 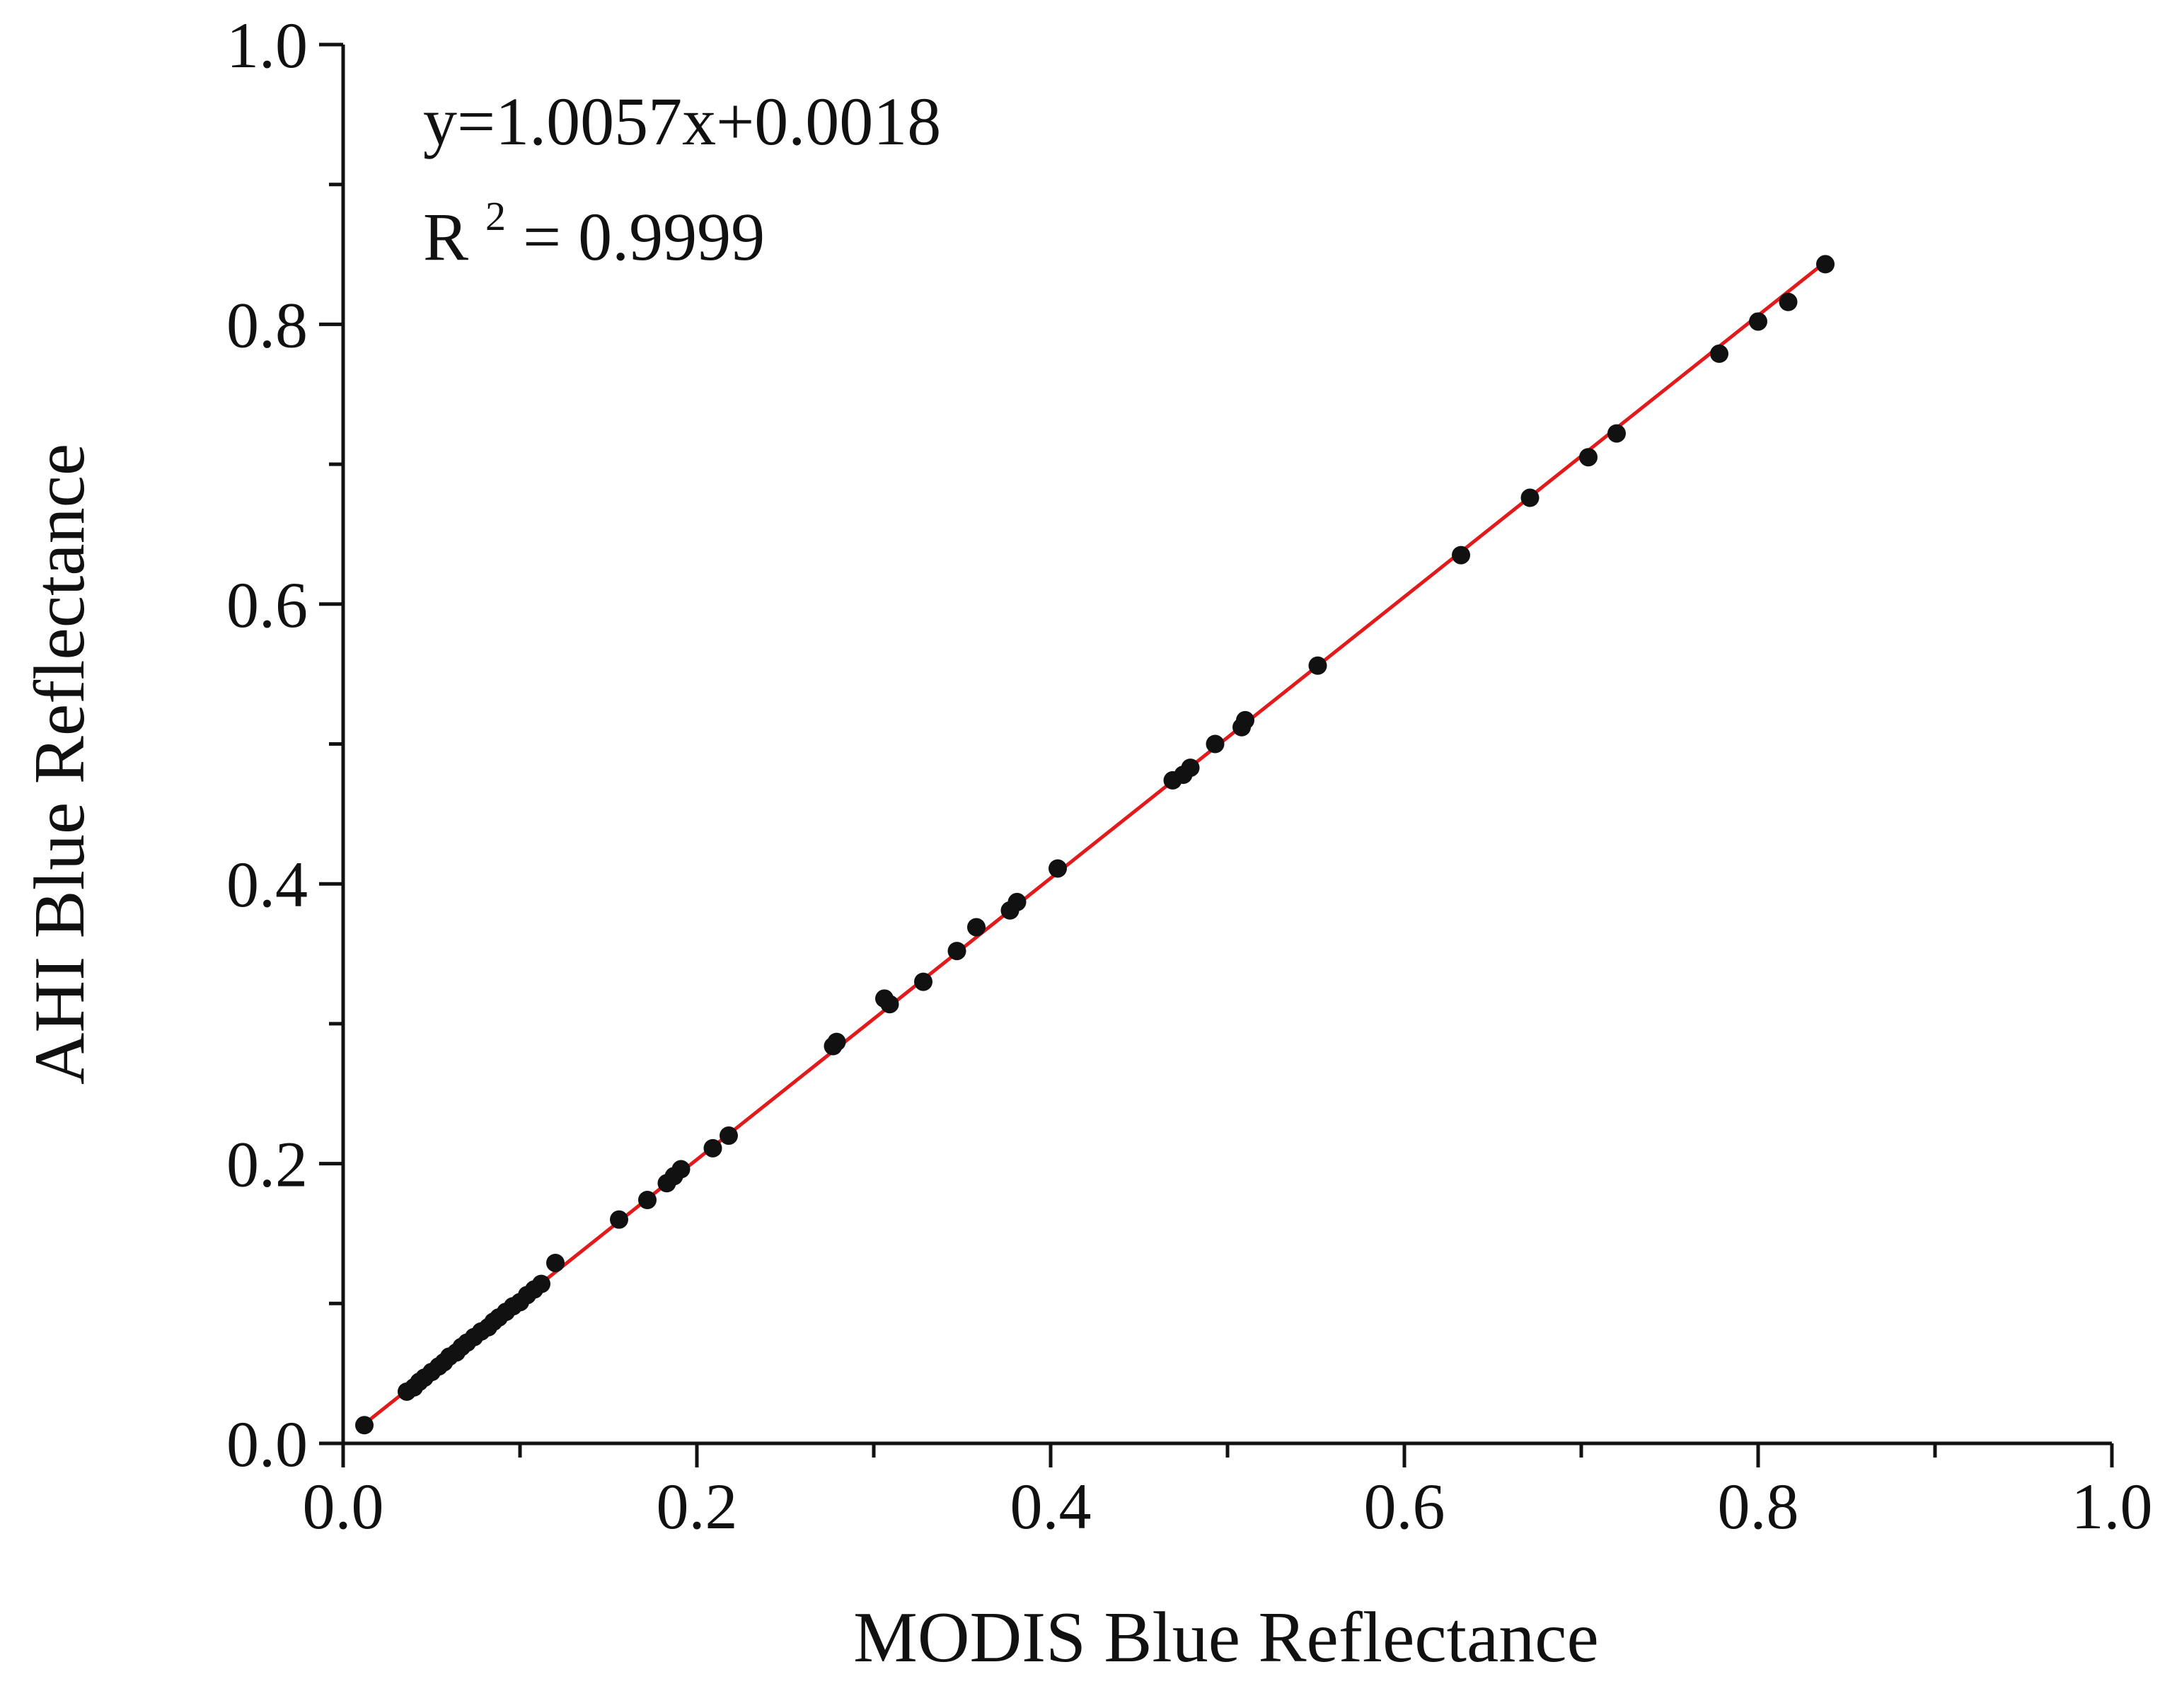 What do you see at coordinates (1226, 1638) in the screenshot?
I see `x-axis-title: MODIS Blue Reflectance` at bounding box center [1226, 1638].